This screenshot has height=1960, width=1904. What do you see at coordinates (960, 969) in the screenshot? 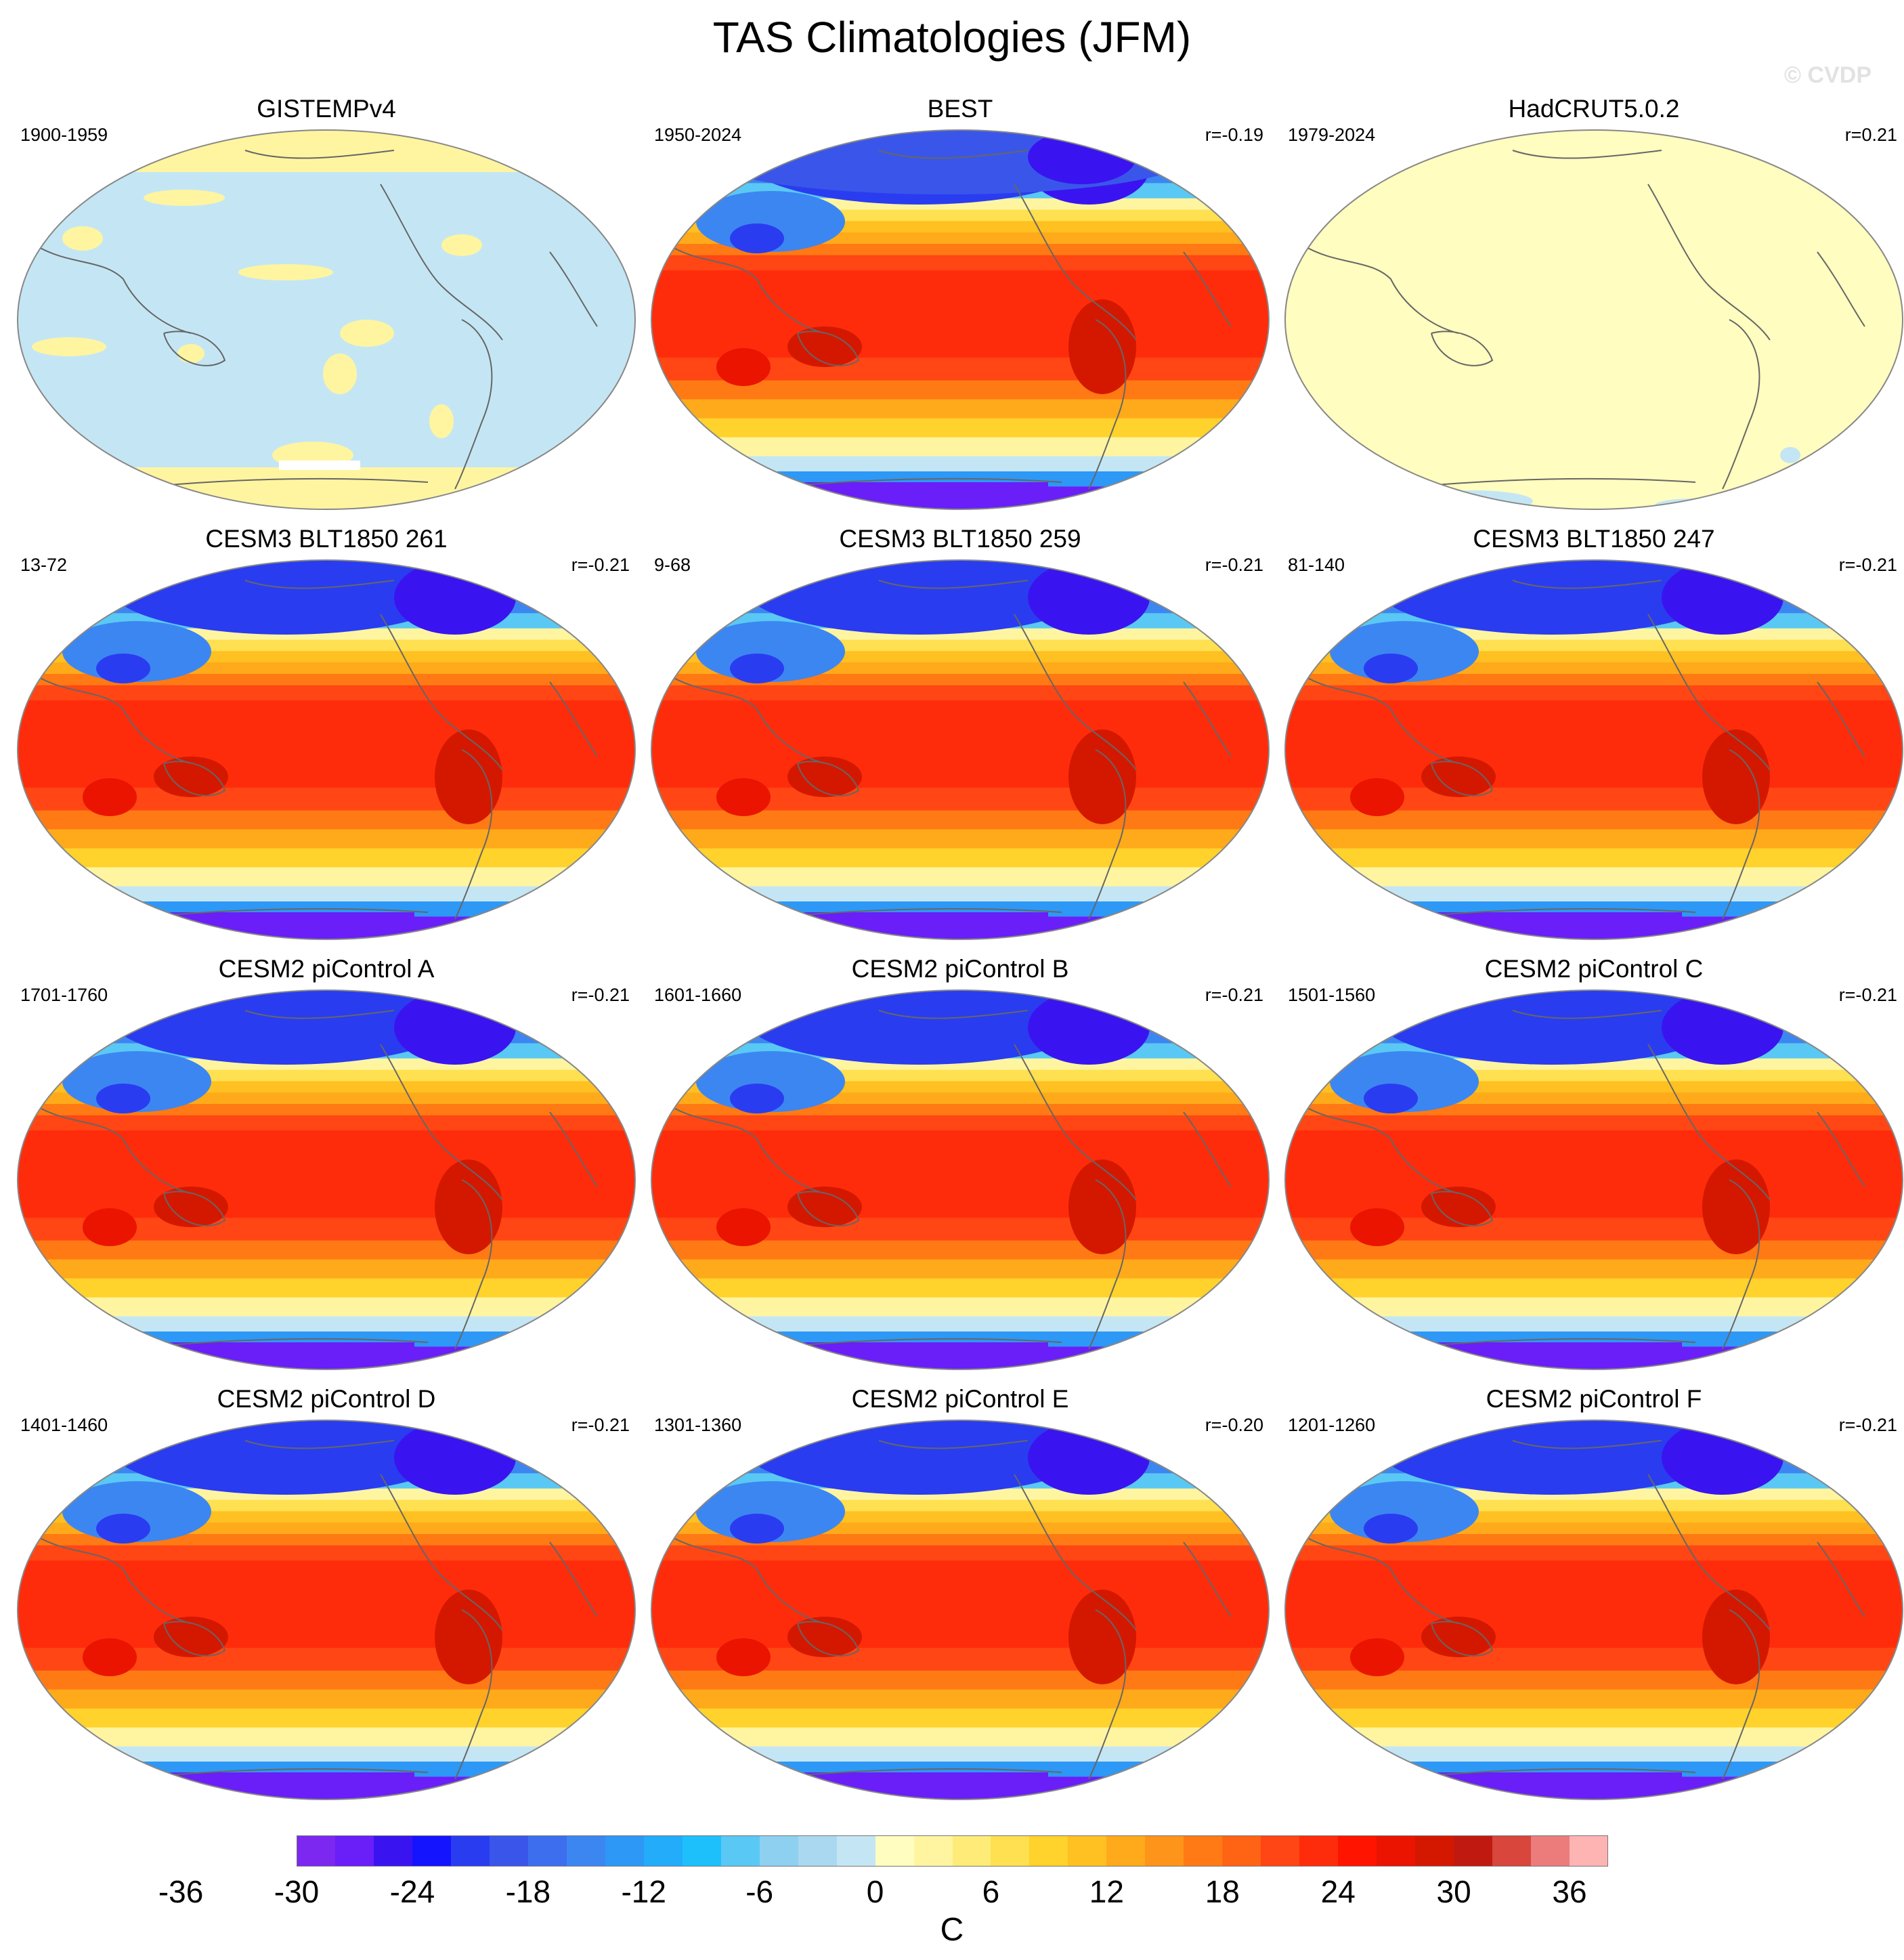
I see `panel-title: CESM2 piControl B` at bounding box center [960, 969].